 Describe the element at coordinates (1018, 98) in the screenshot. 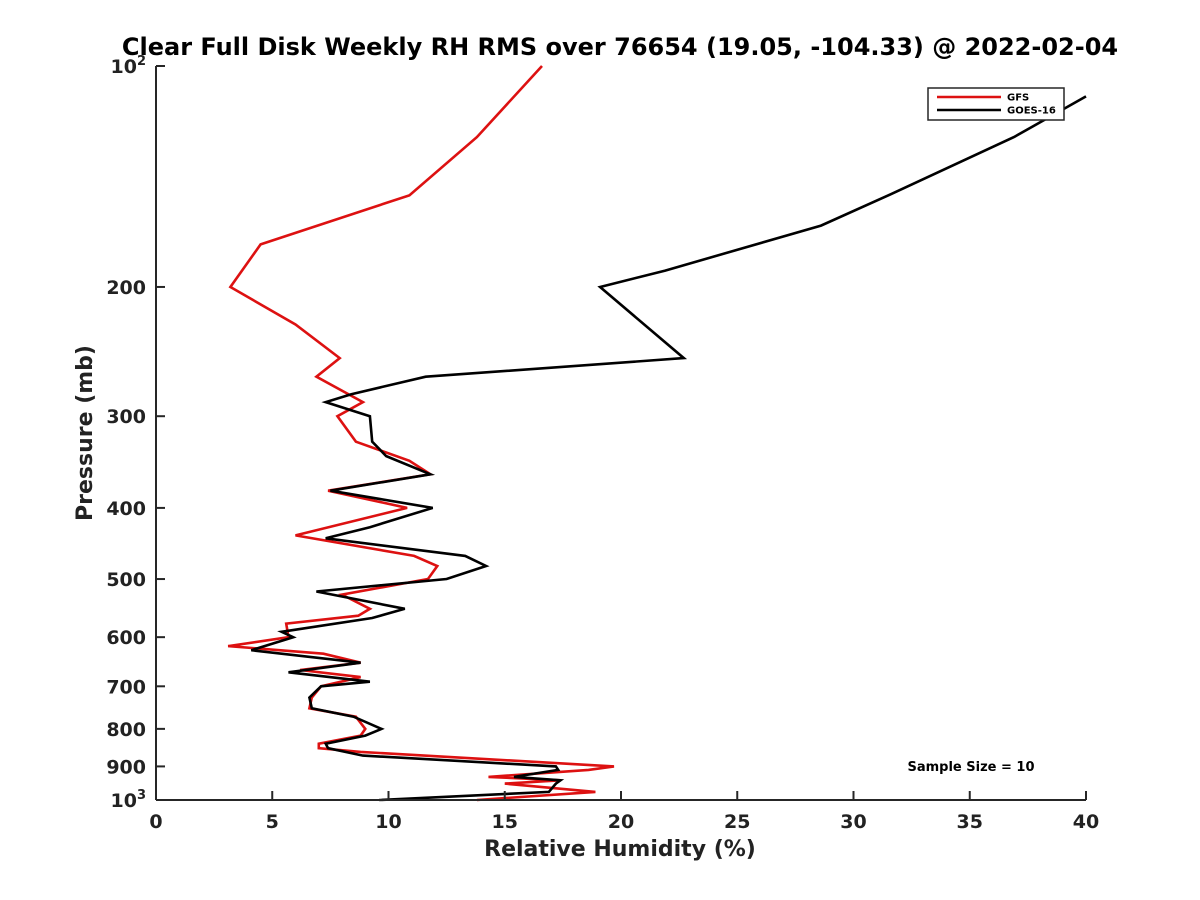

I see `legend-label: GFS` at that location.